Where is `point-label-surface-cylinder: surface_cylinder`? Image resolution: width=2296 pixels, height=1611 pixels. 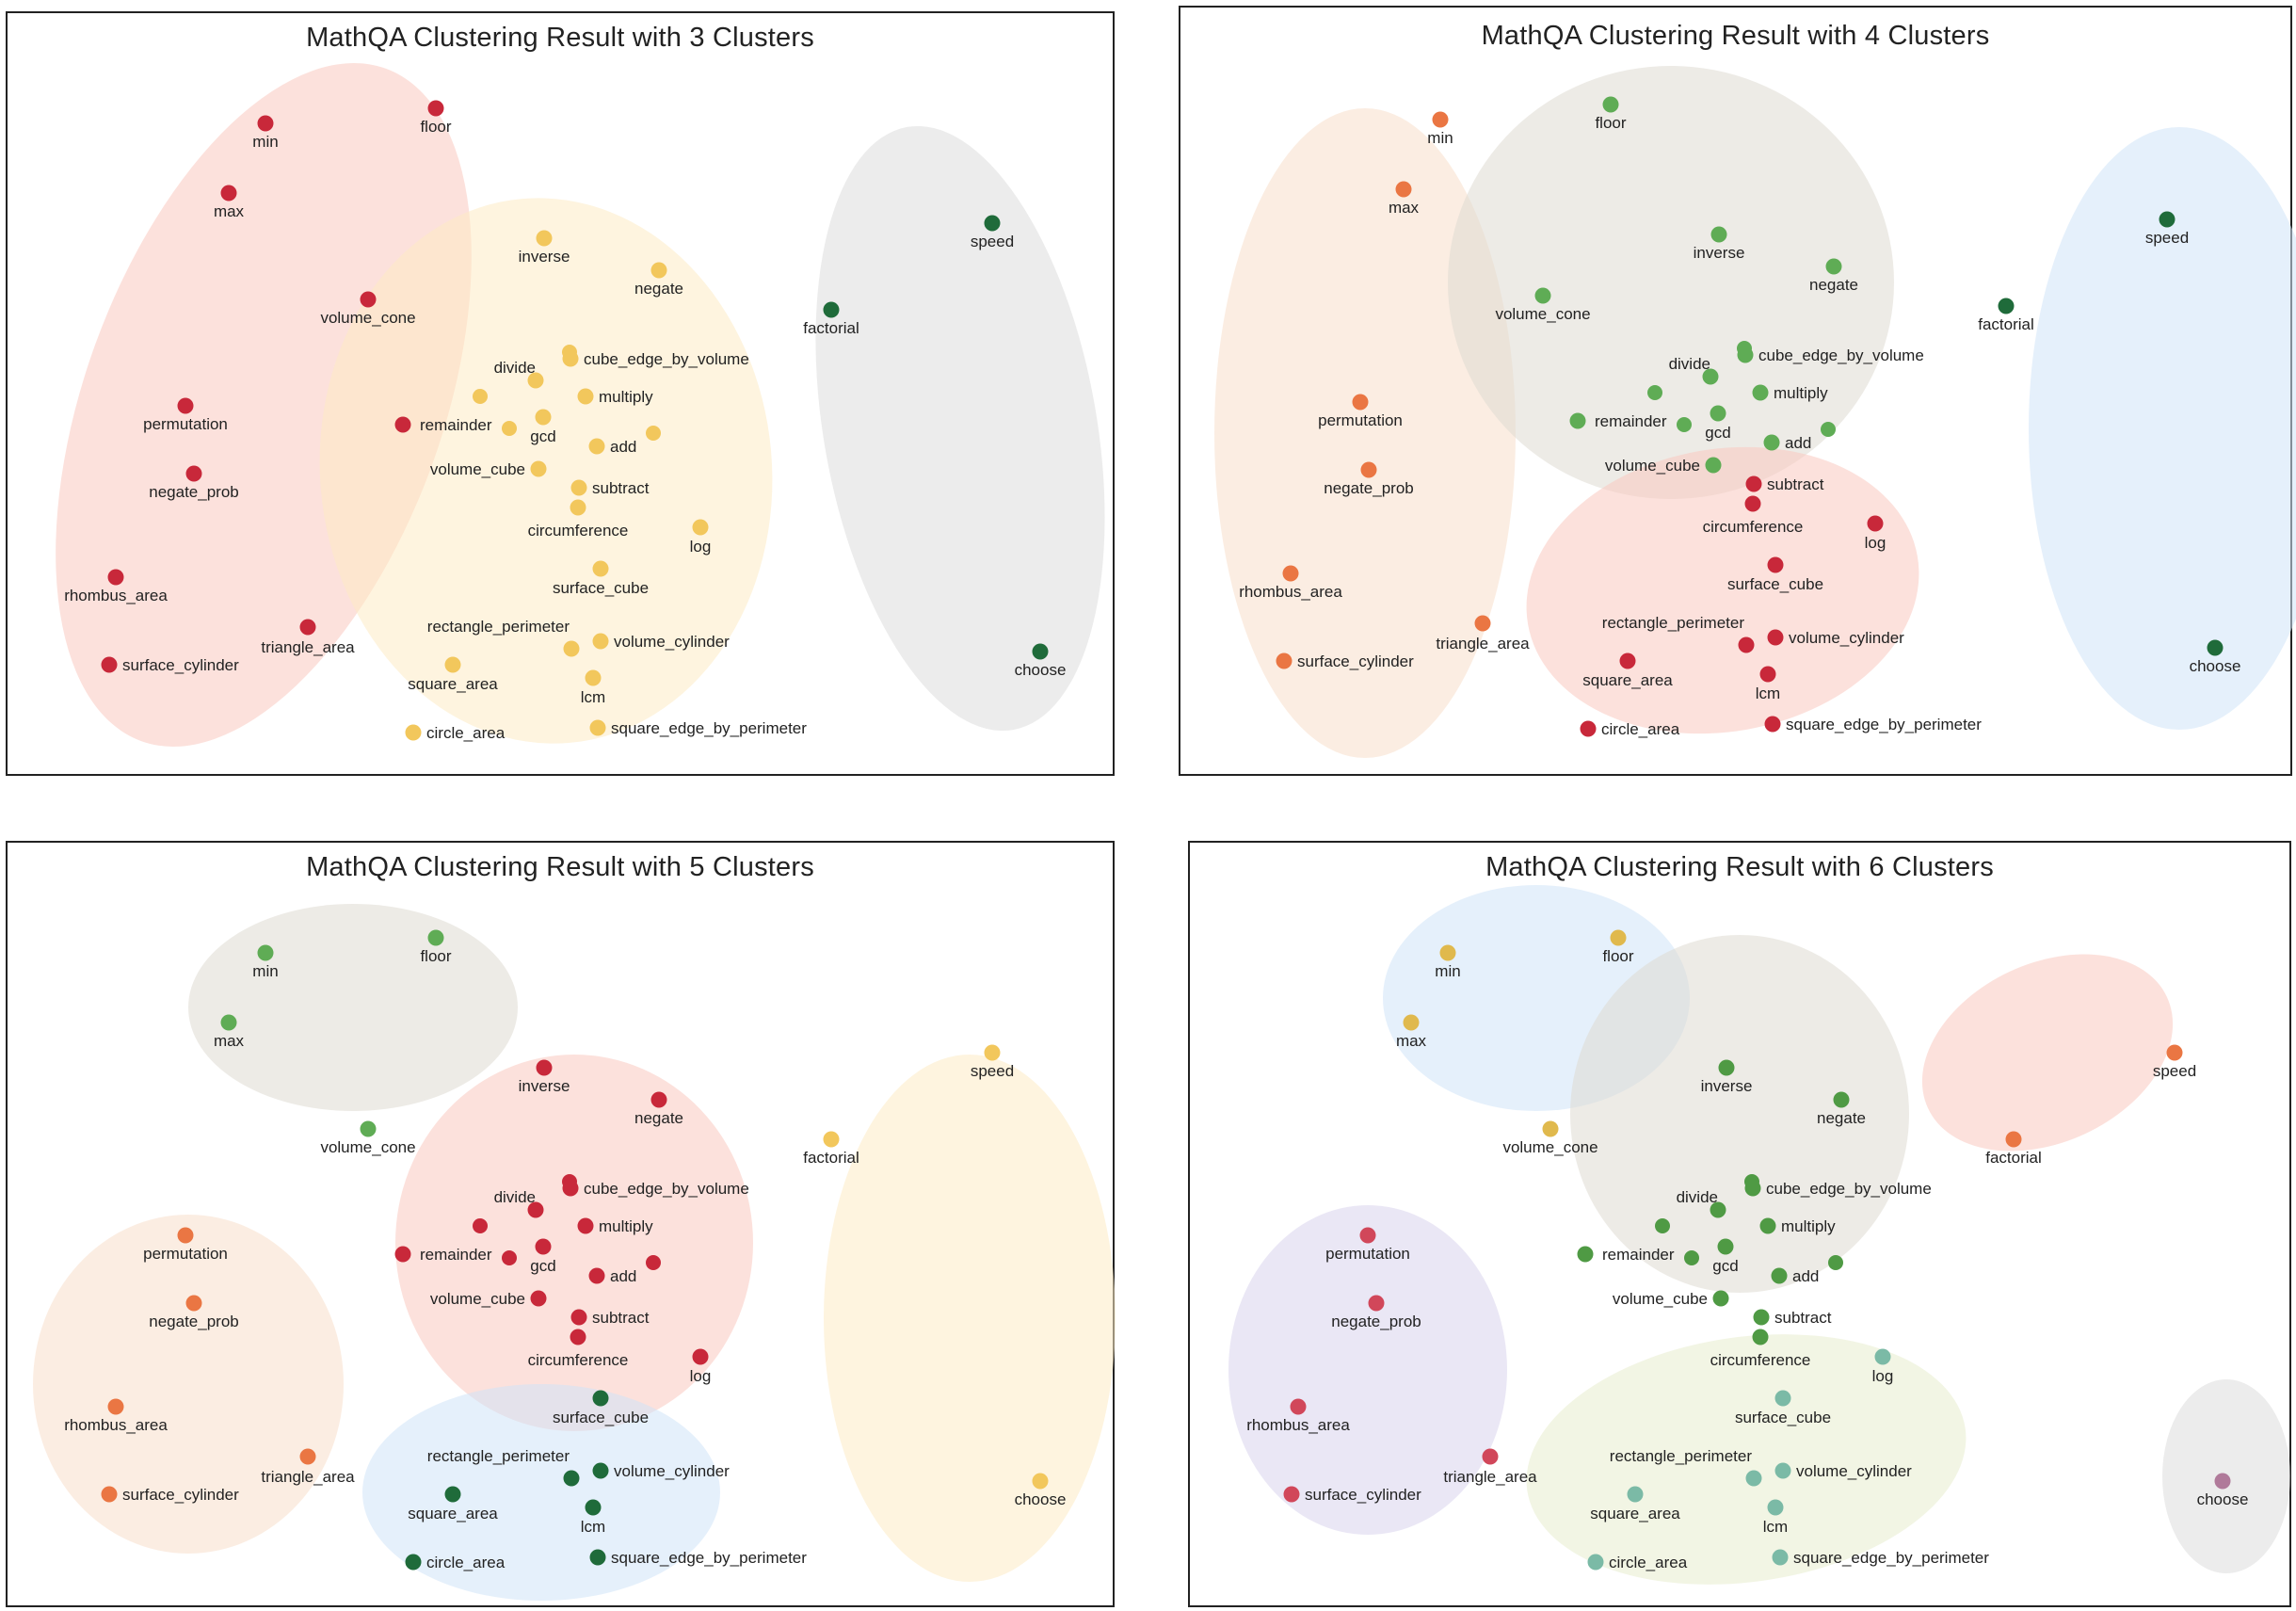 point-label-surface-cylinder: surface_cylinder is located at coordinates (1356, 661).